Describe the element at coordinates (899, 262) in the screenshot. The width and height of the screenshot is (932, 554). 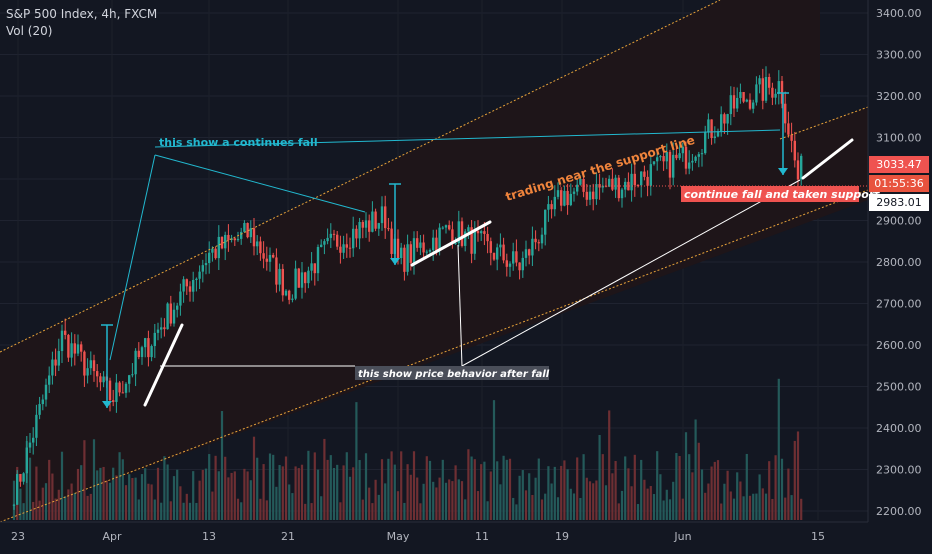
I see `price-tick-label: 2800.00` at that location.